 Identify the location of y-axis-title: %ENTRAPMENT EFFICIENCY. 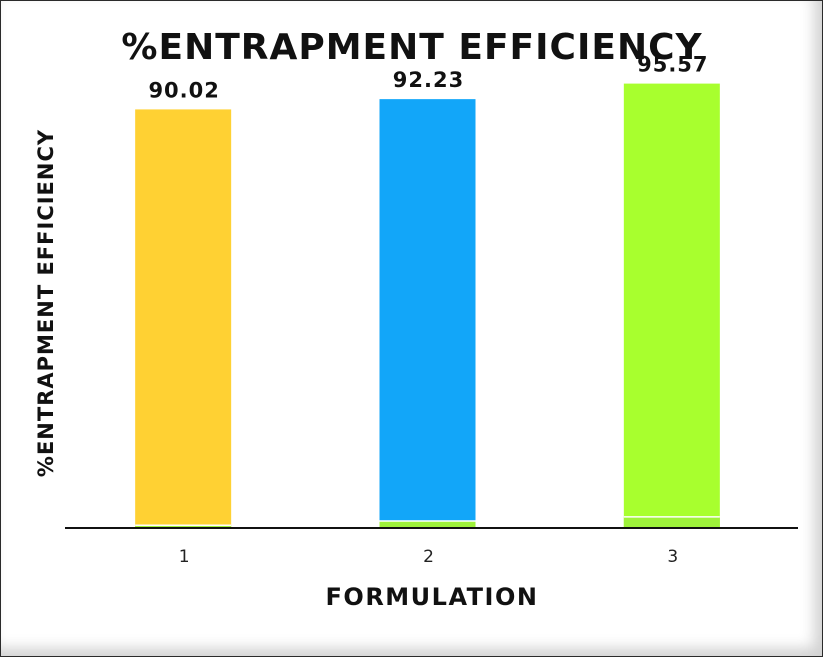
(46, 303).